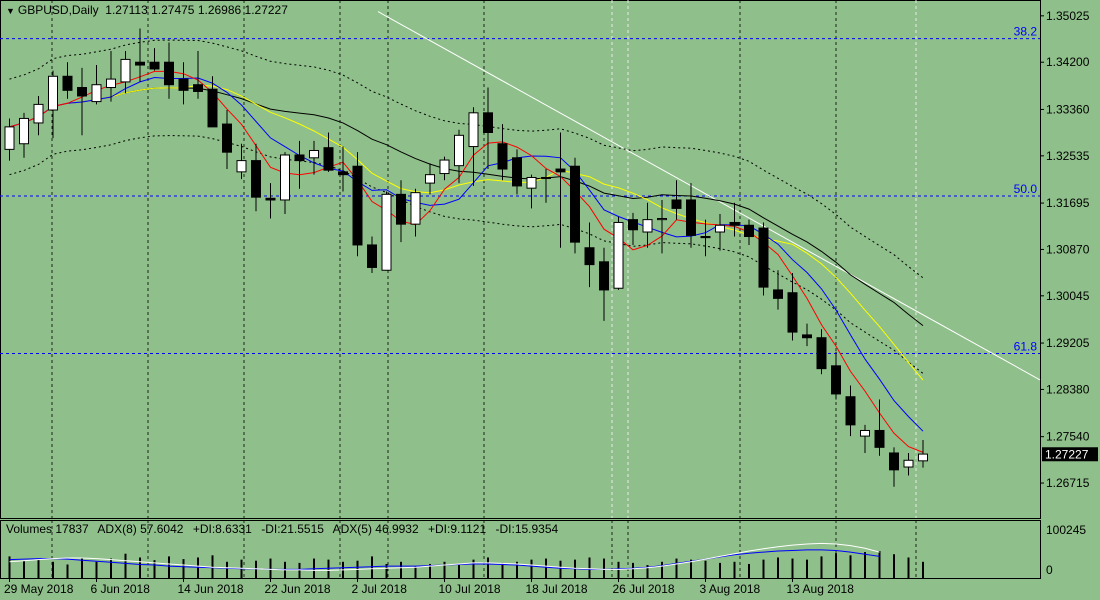  I want to click on price-tick-label: 1.34200, so click(1068, 62).